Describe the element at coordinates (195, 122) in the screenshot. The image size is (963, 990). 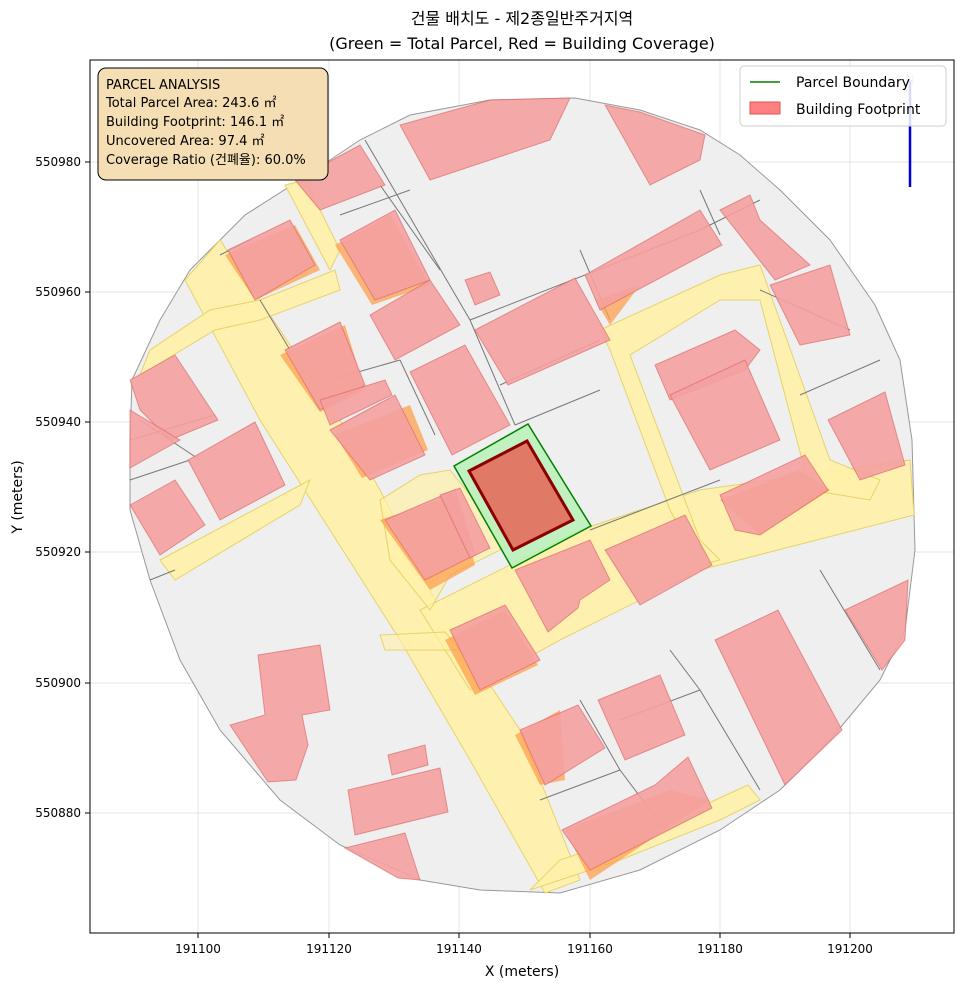
I see `info-footprint: Building Footprint: 146.1 ㎡` at that location.